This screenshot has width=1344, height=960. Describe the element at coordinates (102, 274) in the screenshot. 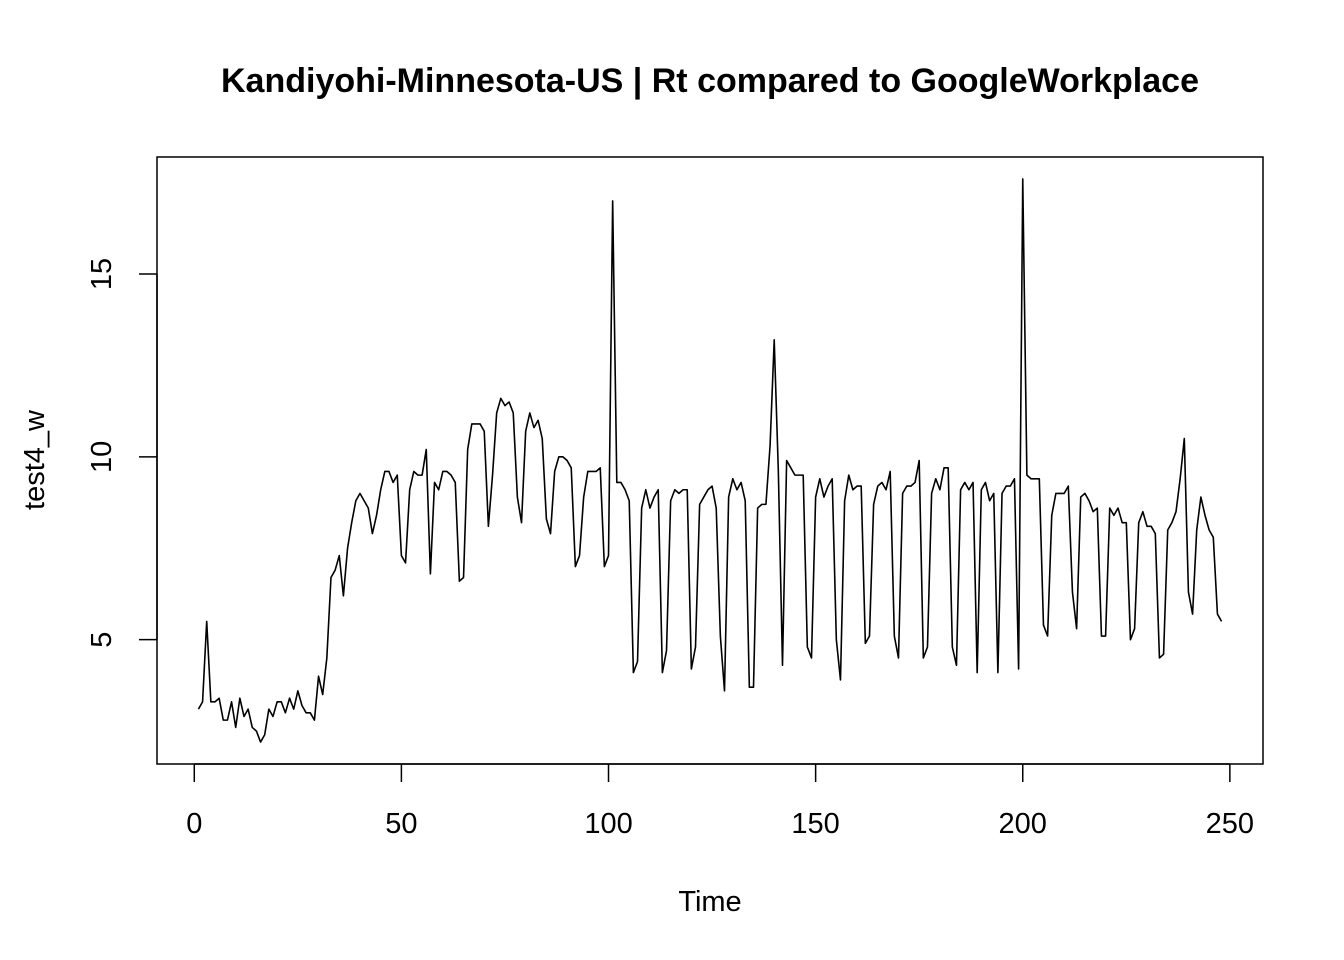

I see `y-tick-label: 15` at that location.